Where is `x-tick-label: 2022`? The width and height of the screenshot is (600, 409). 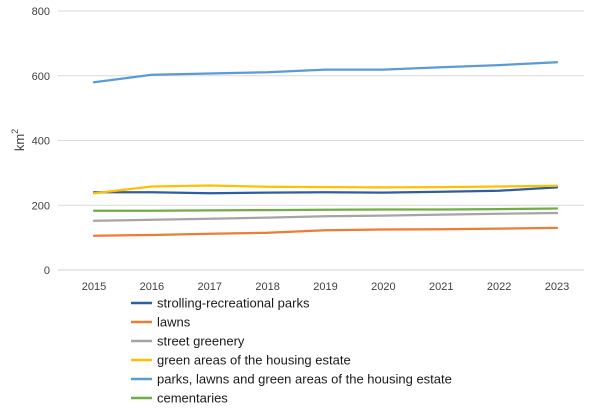 x-tick-label: 2022 is located at coordinates (499, 287).